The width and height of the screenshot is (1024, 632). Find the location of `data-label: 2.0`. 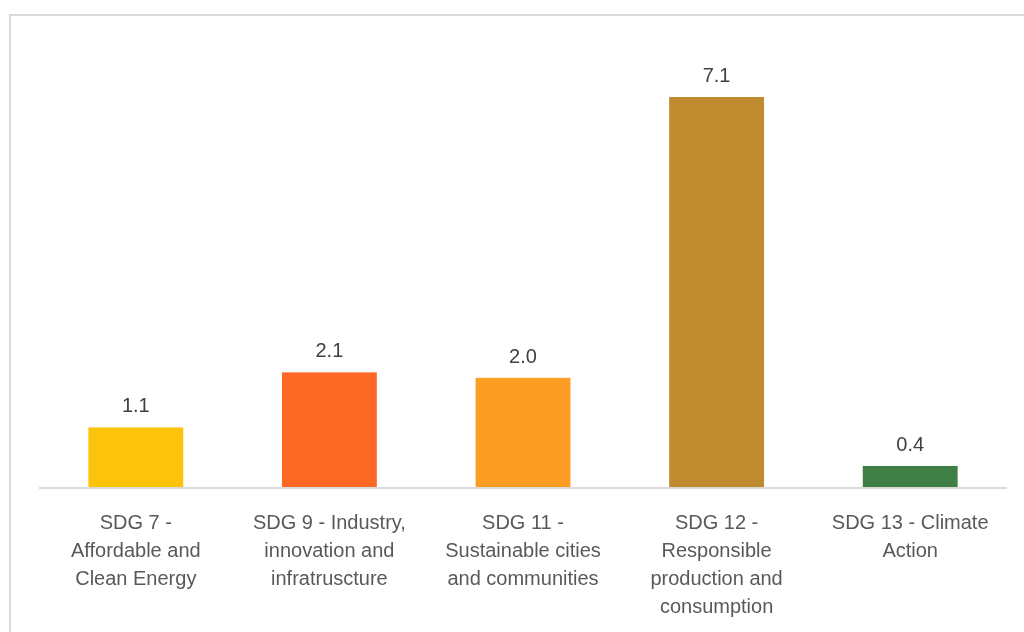

data-label: 2.0 is located at coordinates (523, 355).